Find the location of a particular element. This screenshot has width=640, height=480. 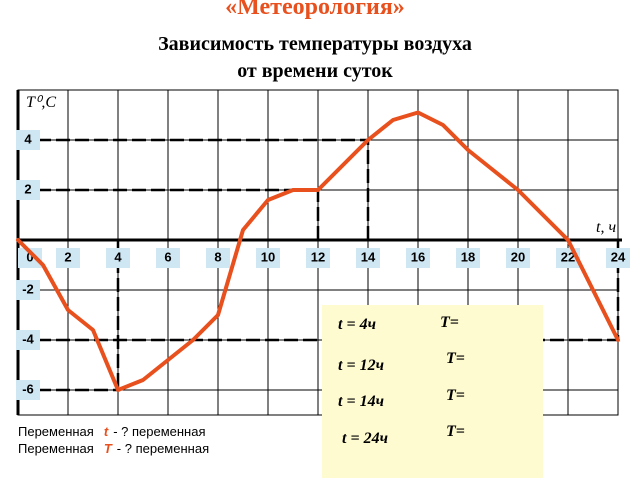

tick-label: 0 is located at coordinates (29, 256).